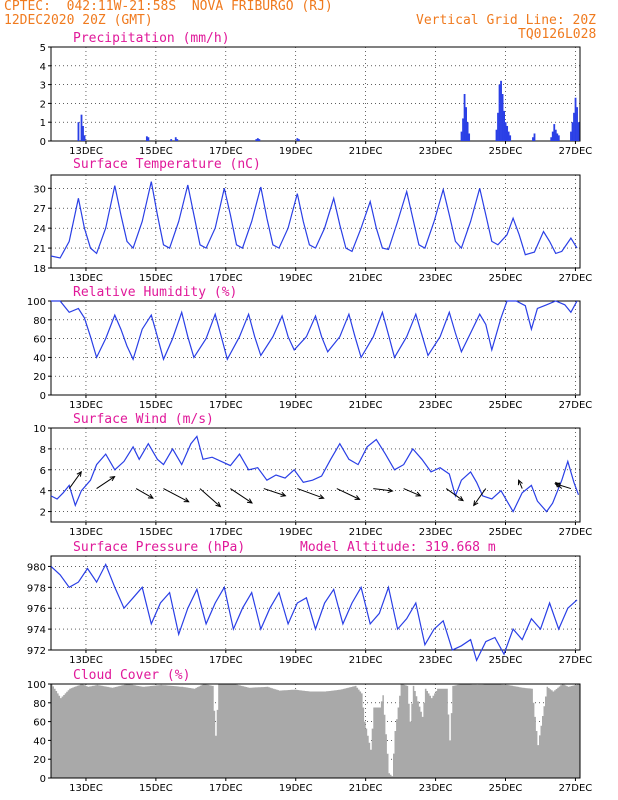  Describe the element at coordinates (43, 396) in the screenshot. I see `panel3-ytick-label: 0` at that location.